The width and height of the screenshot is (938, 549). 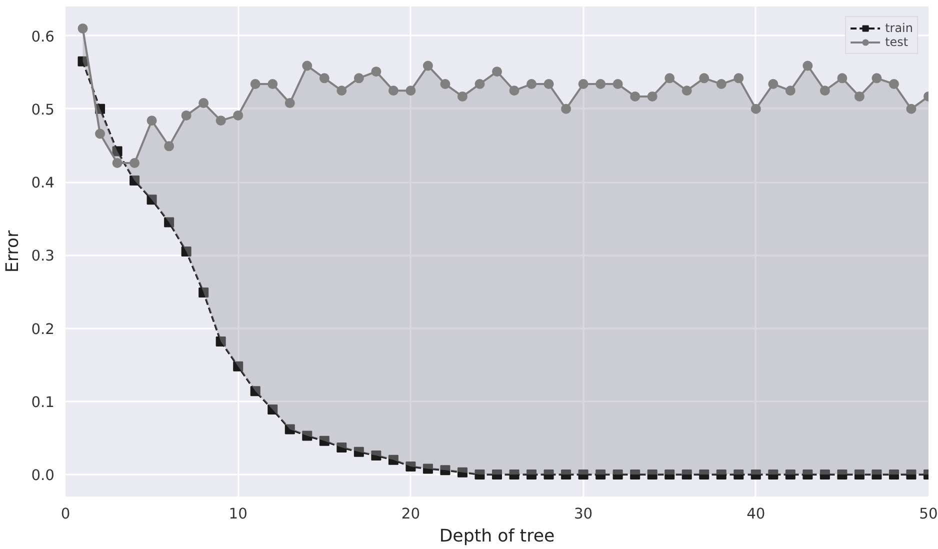 I want to click on x-tick-label: 40, so click(x=756, y=514).